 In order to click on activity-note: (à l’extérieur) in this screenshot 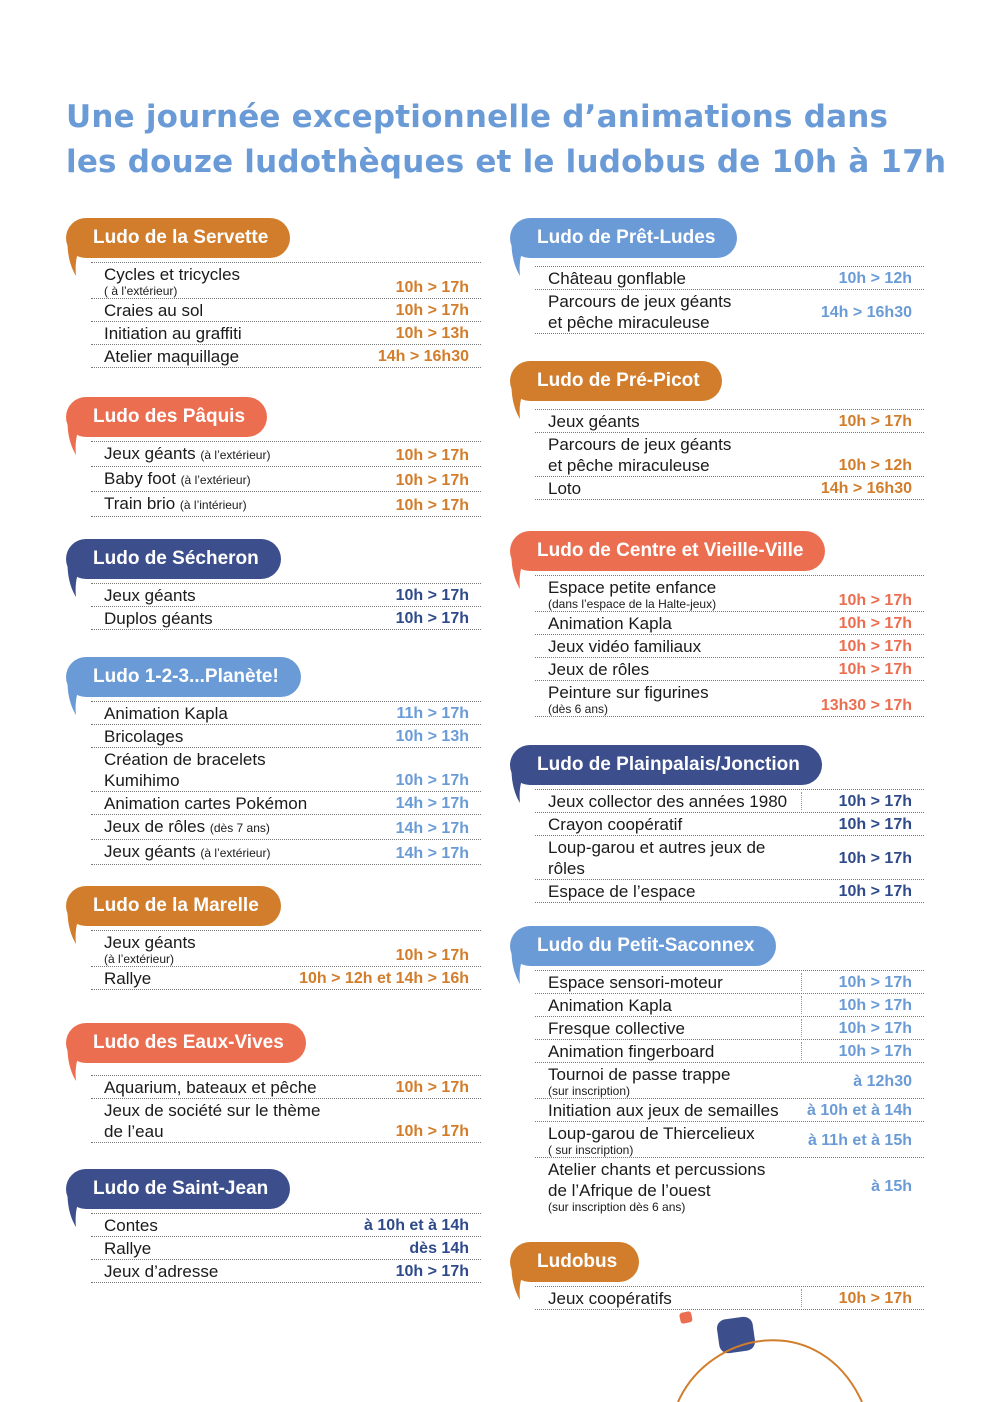, I will do `click(235, 455)`.